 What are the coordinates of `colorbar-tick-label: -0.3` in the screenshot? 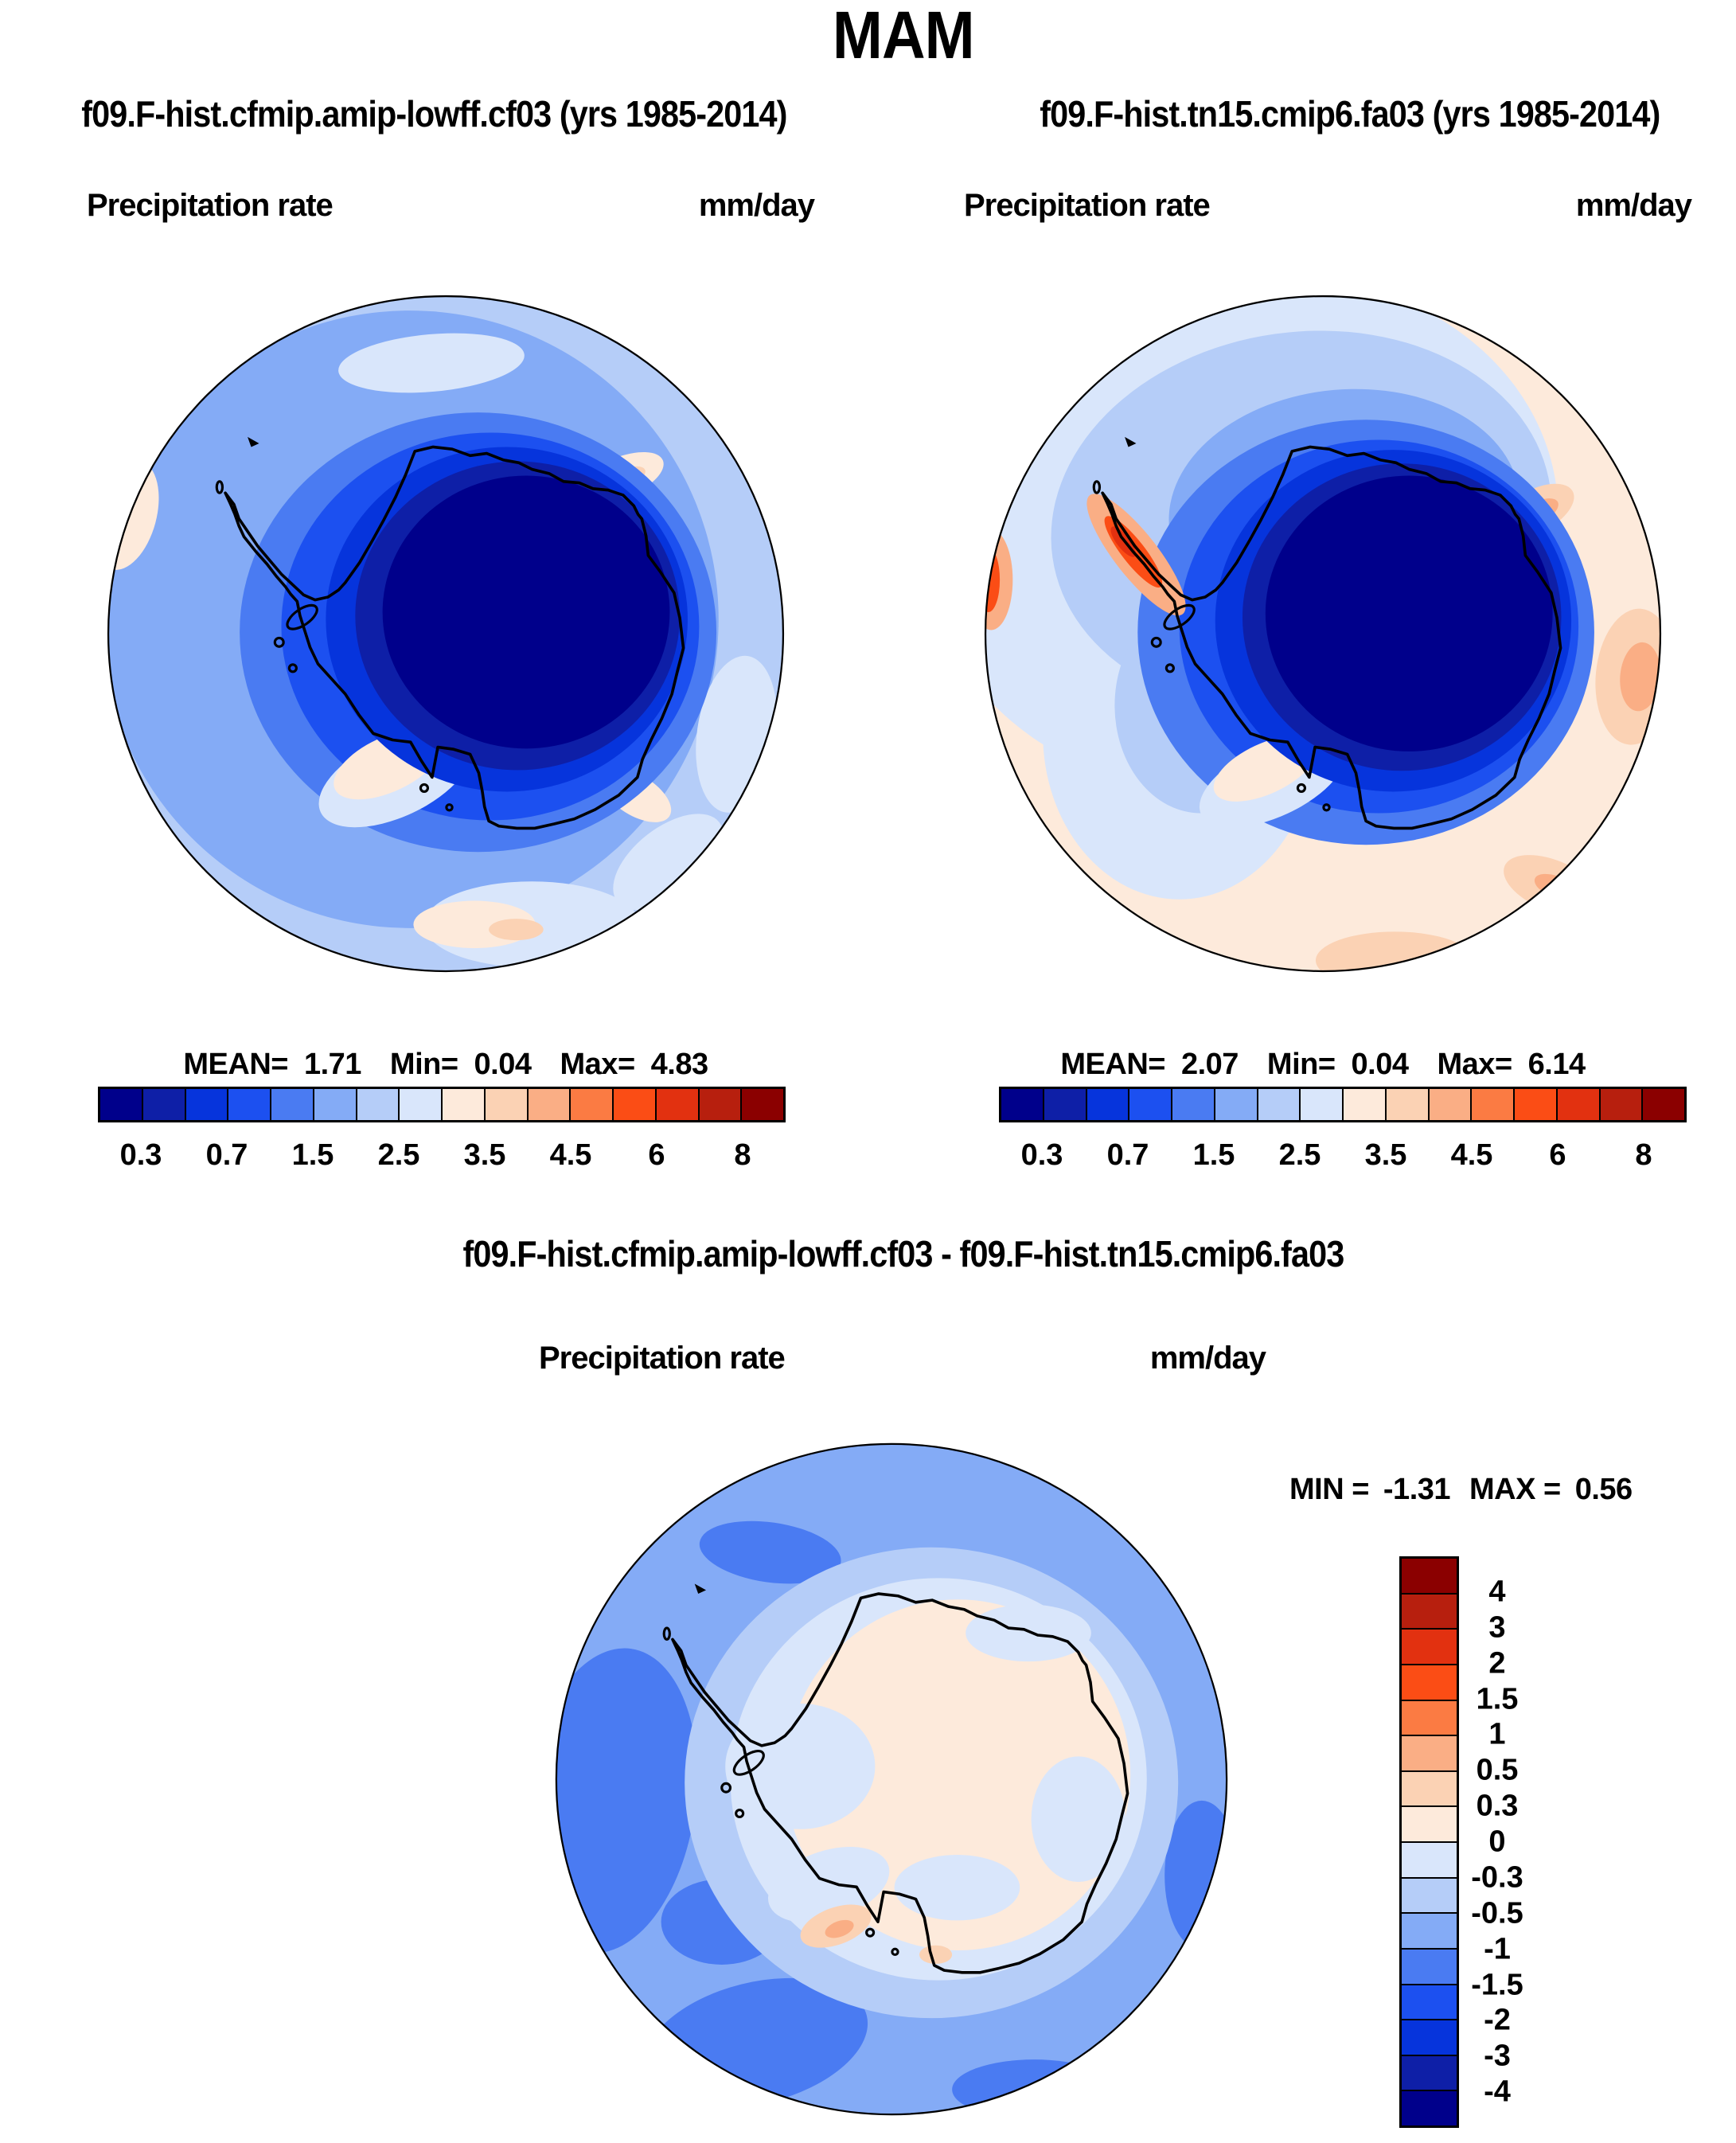 It's located at (1497, 1878).